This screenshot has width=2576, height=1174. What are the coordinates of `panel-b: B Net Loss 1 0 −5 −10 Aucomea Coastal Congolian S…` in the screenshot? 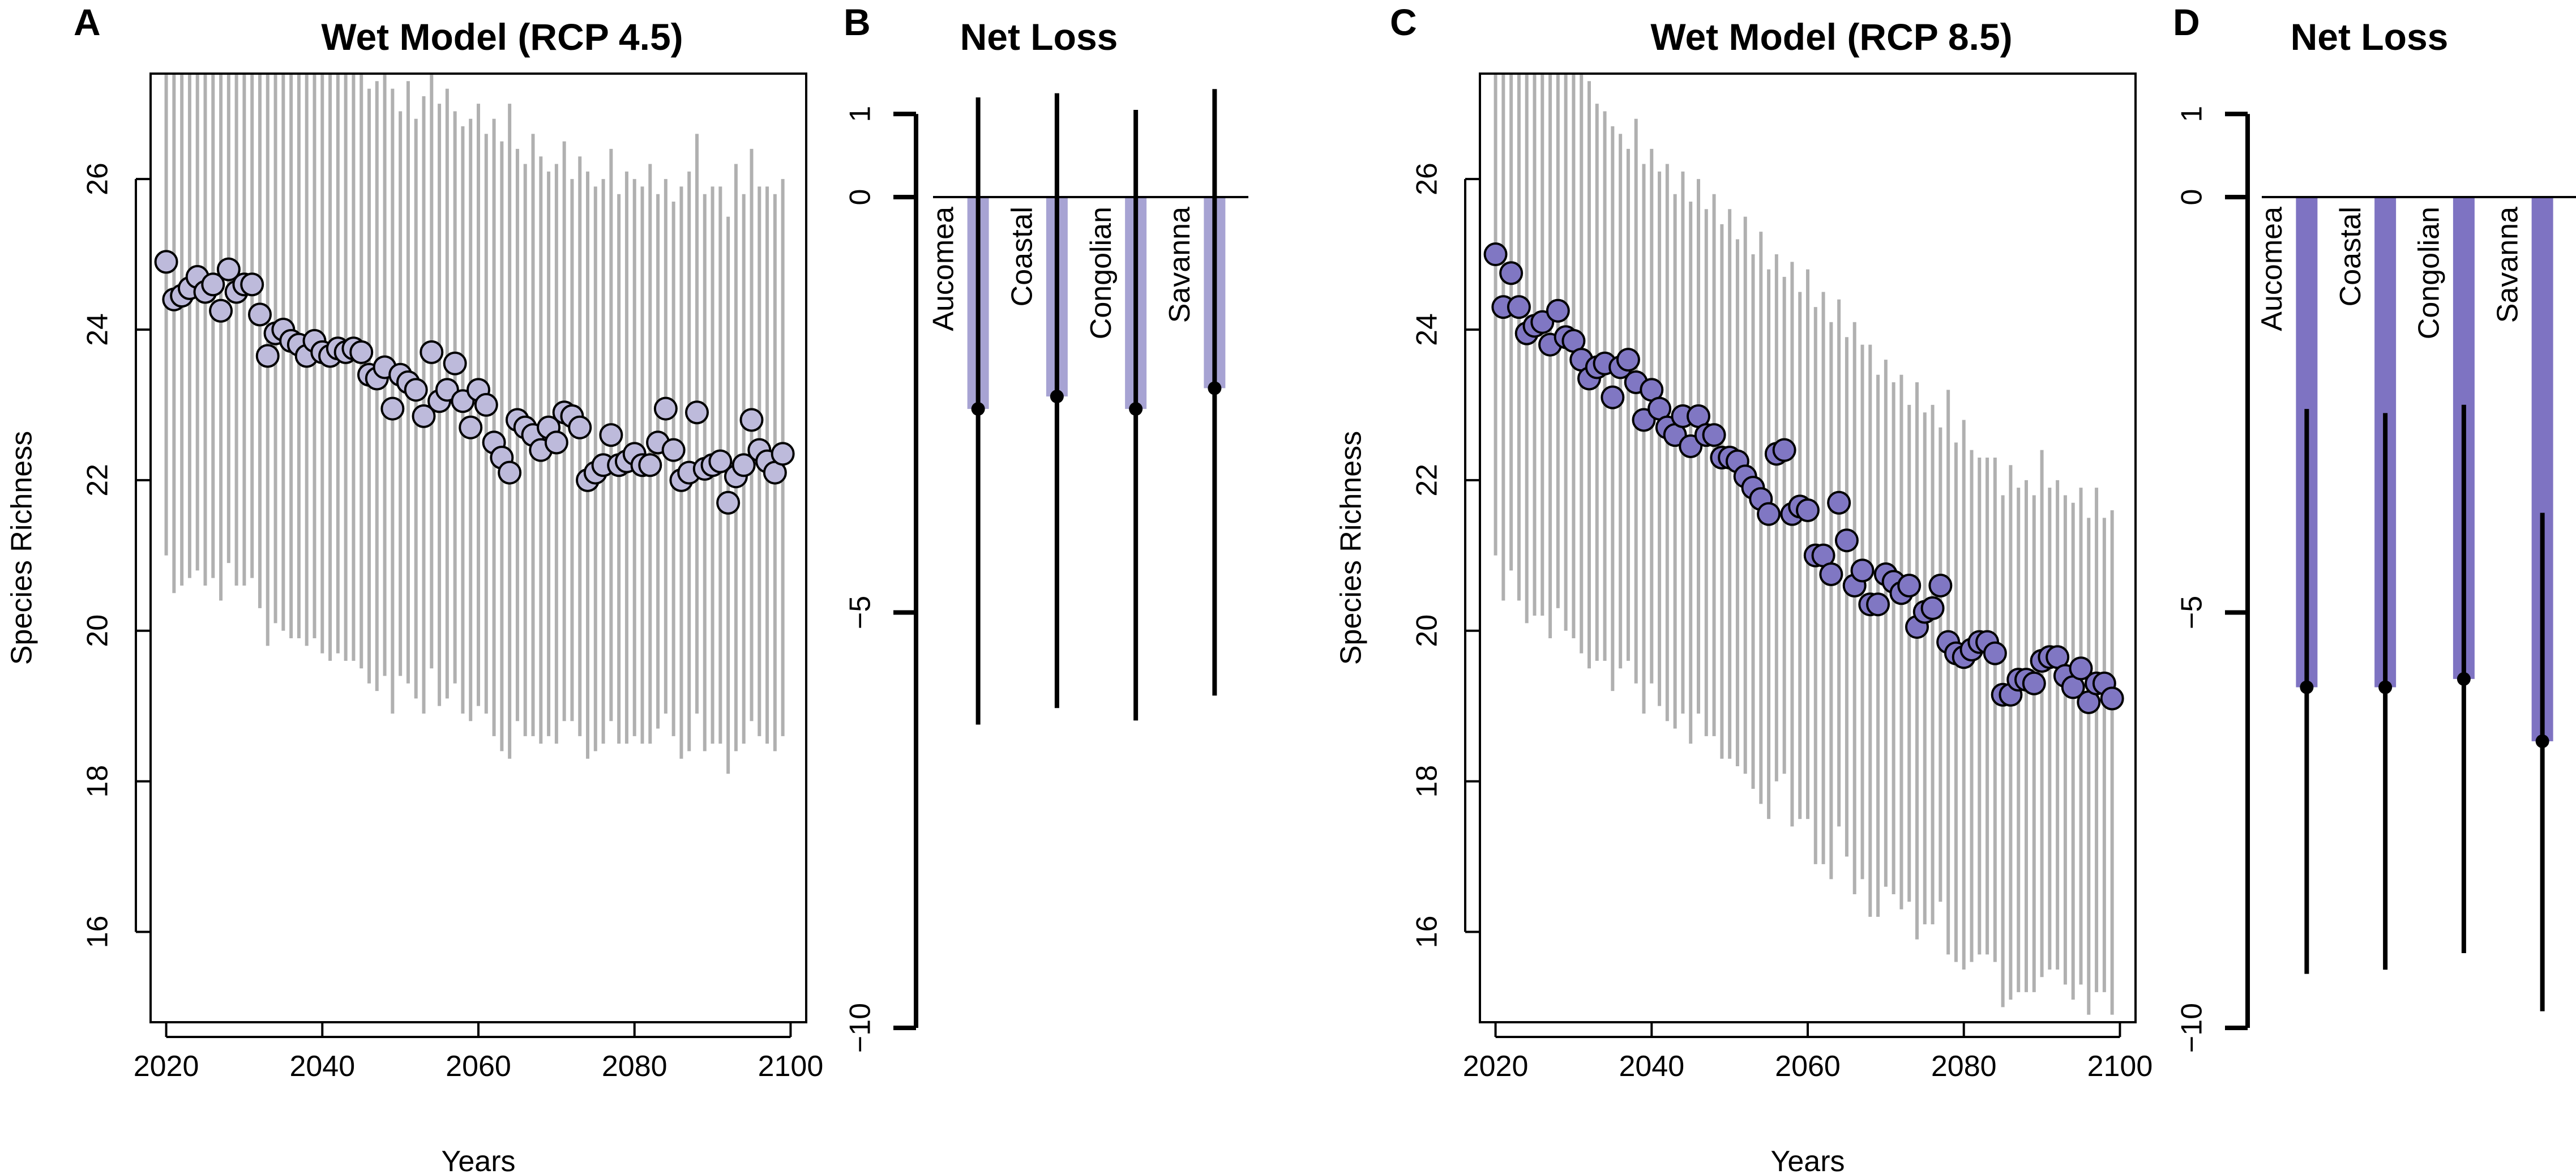 It's located at (1046, 527).